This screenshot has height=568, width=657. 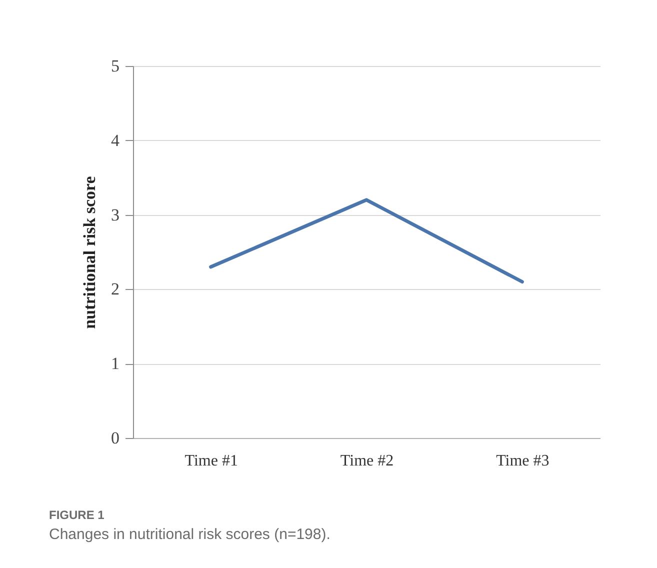 I want to click on y-tick-label: 2, so click(x=115, y=289).